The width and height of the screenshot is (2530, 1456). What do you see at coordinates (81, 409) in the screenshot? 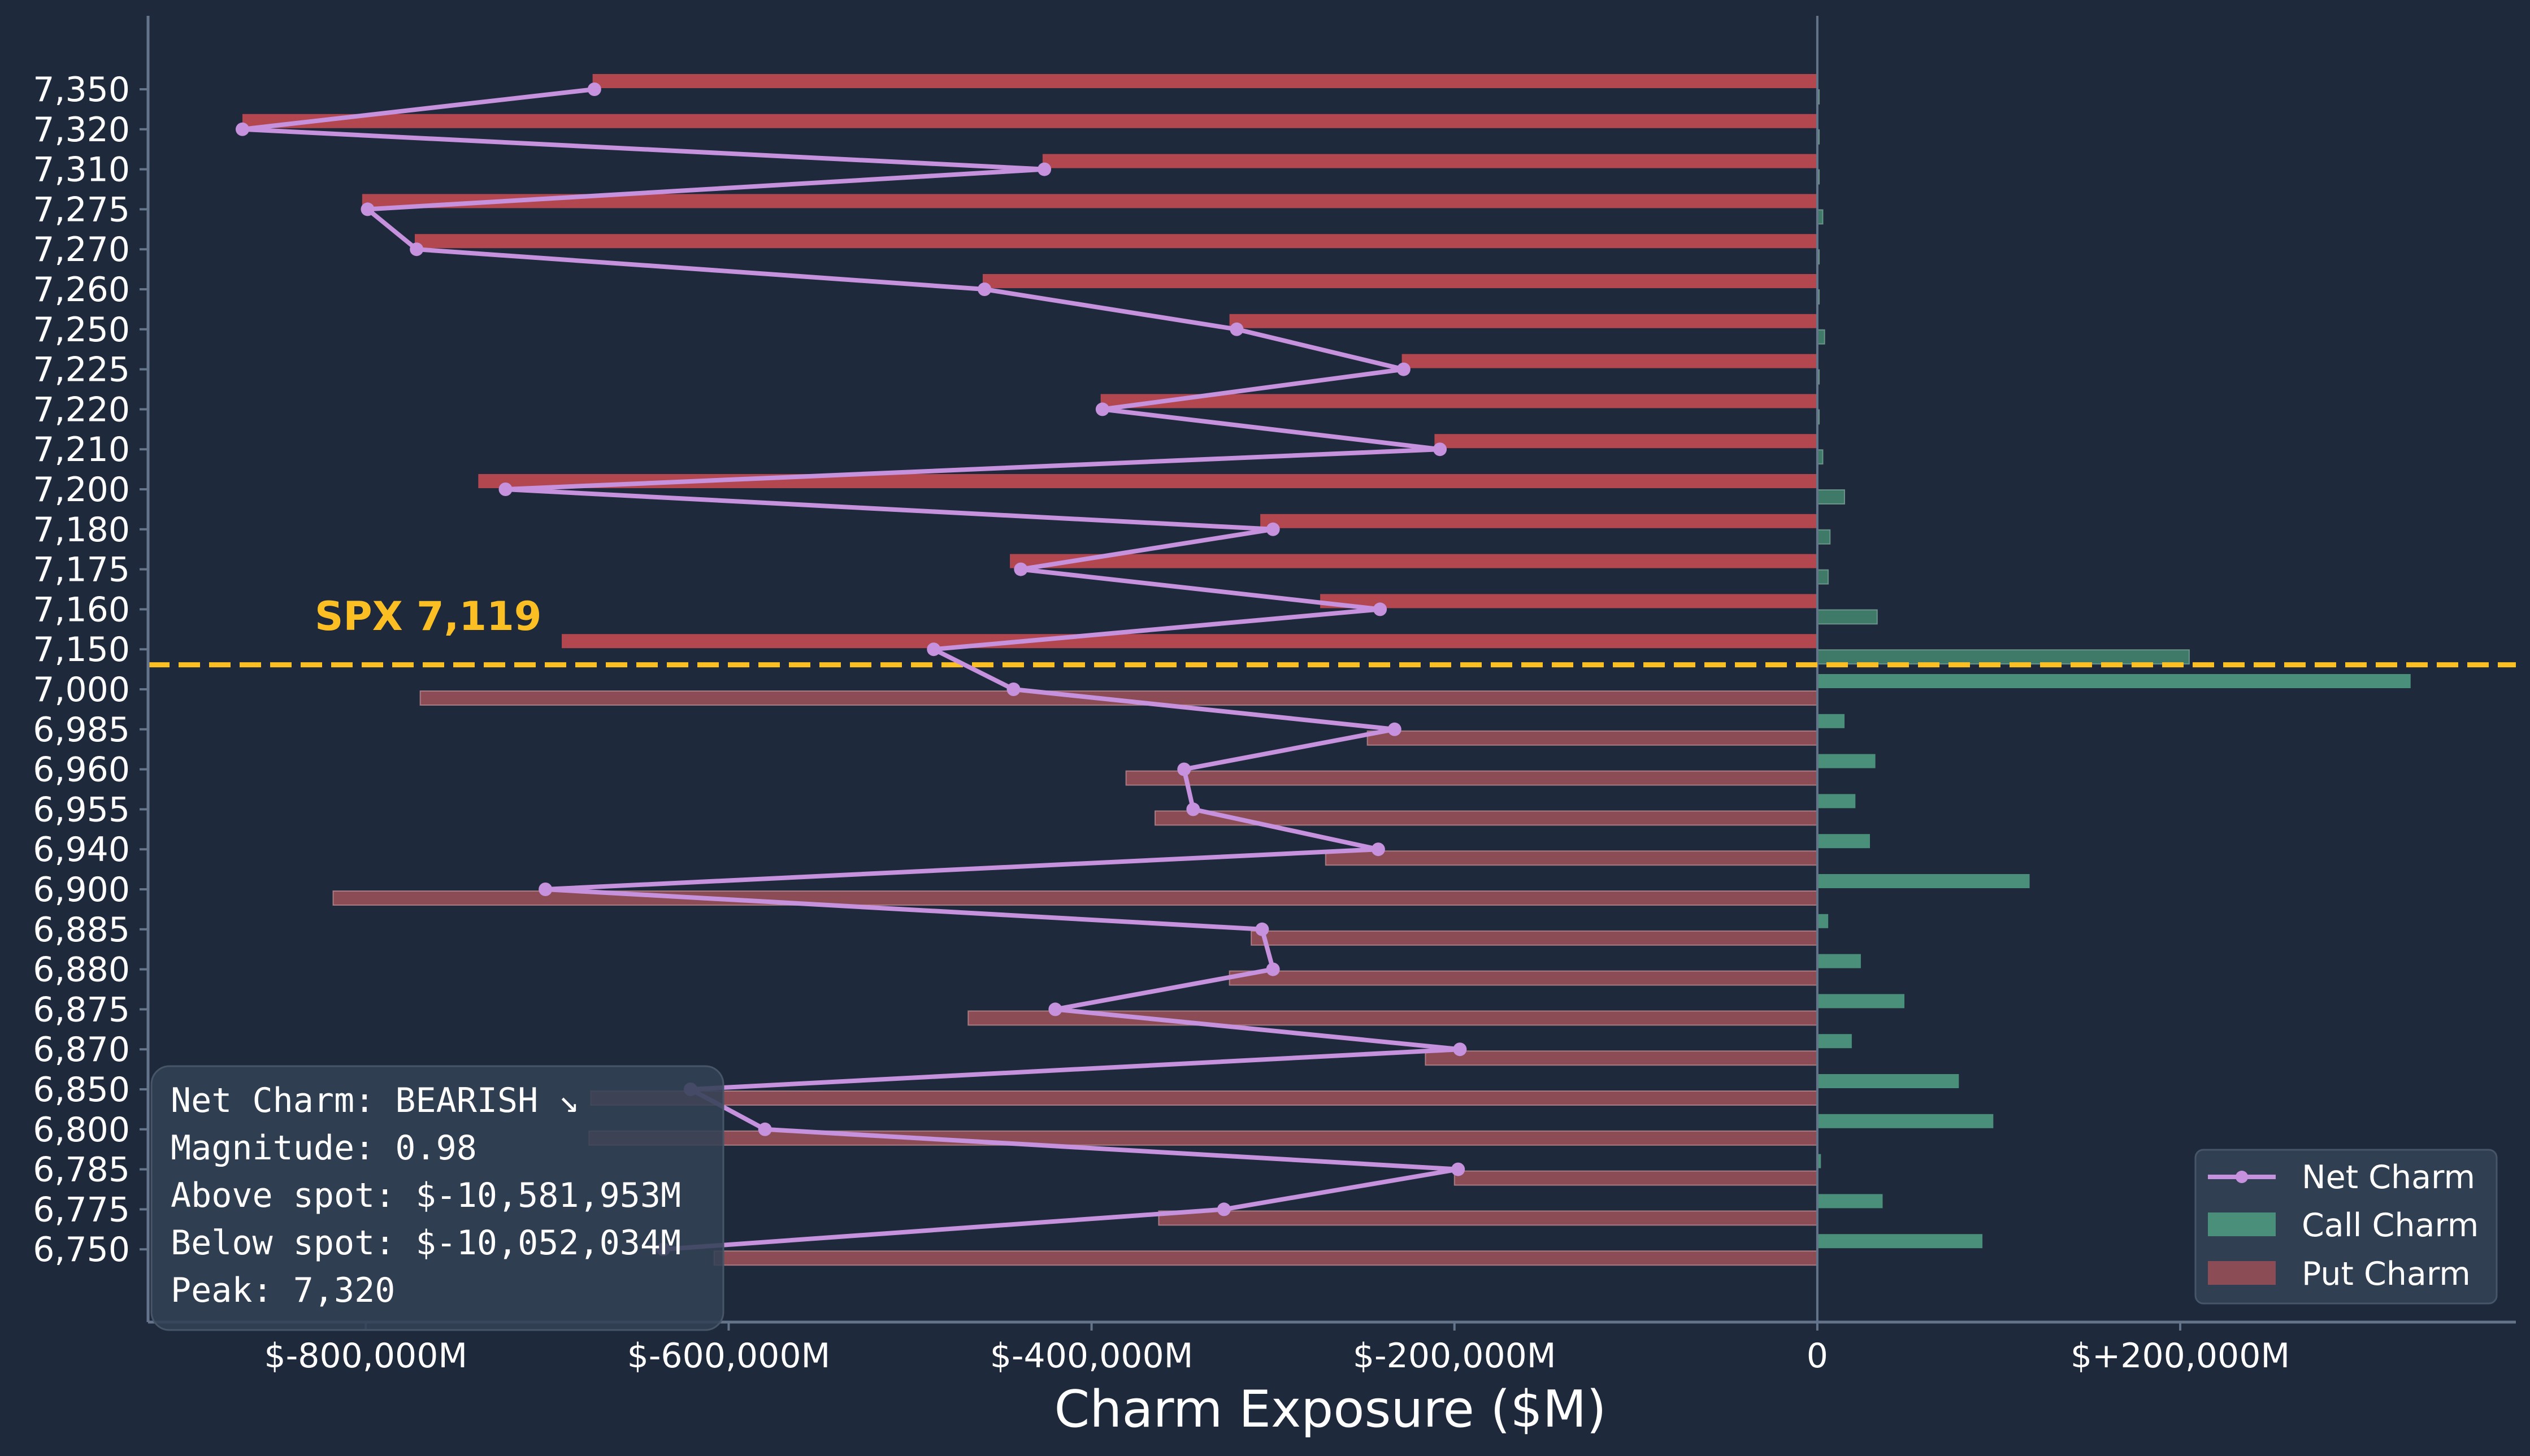
I see `y-tick-label: 7,220` at bounding box center [81, 409].